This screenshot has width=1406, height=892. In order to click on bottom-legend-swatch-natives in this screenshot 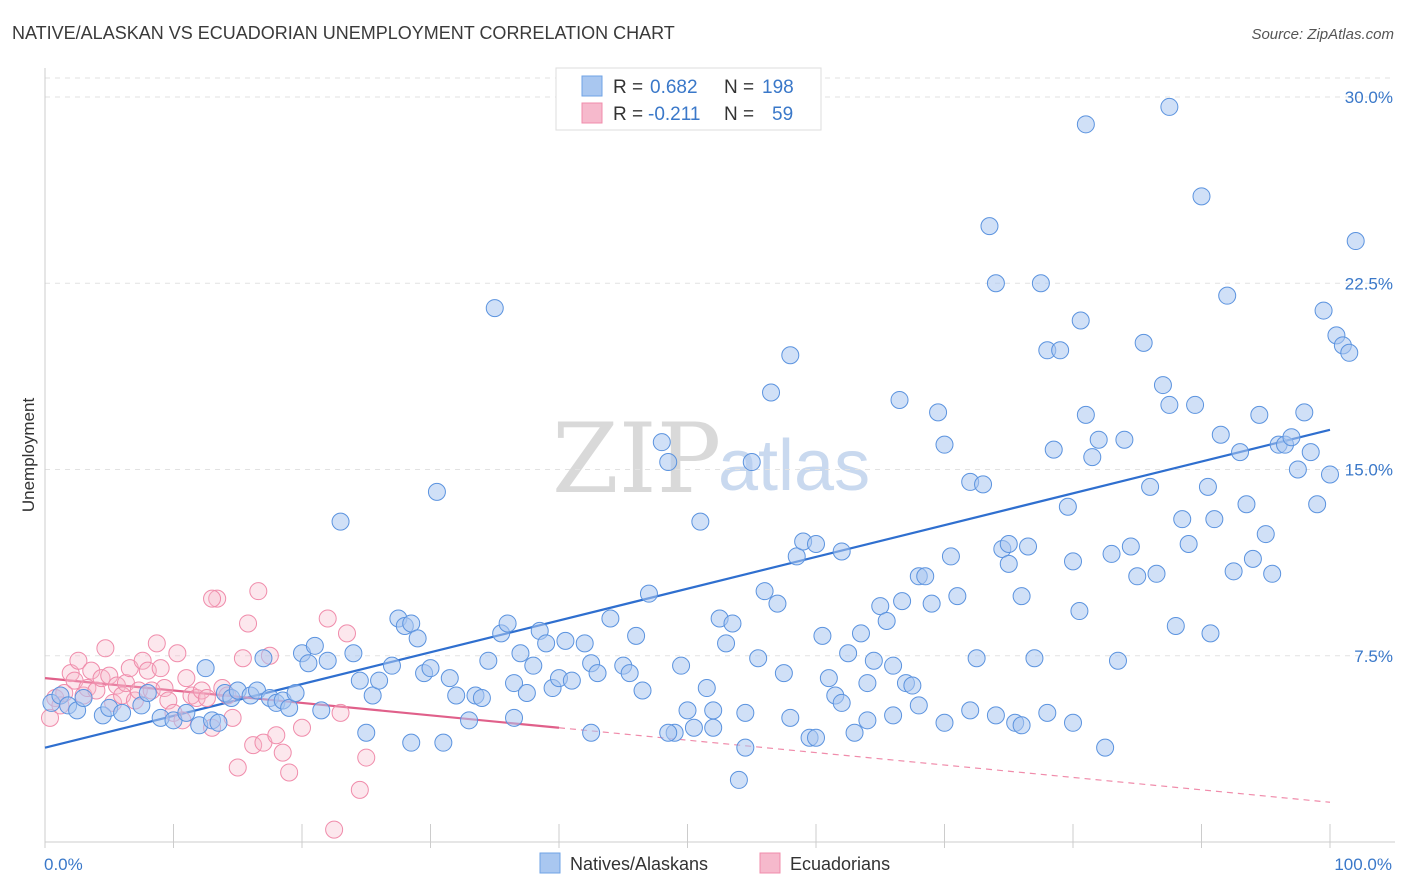, I will do `click(550, 863)`.